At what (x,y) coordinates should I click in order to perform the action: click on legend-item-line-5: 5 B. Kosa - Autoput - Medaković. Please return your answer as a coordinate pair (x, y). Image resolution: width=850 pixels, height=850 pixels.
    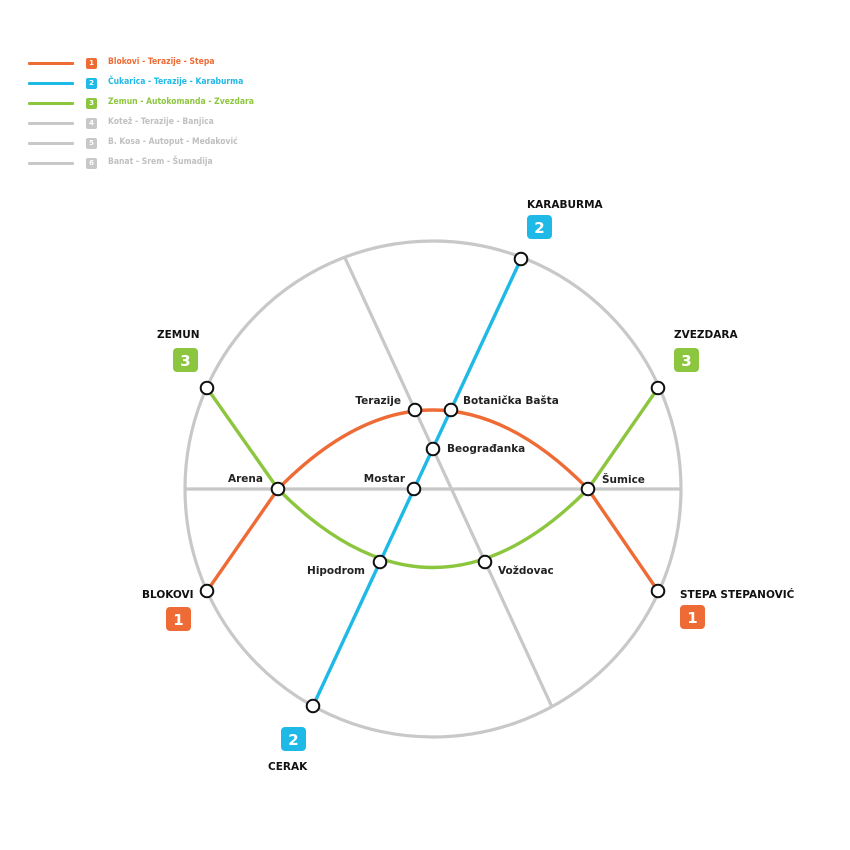
    Looking at the image, I should click on (178, 144).